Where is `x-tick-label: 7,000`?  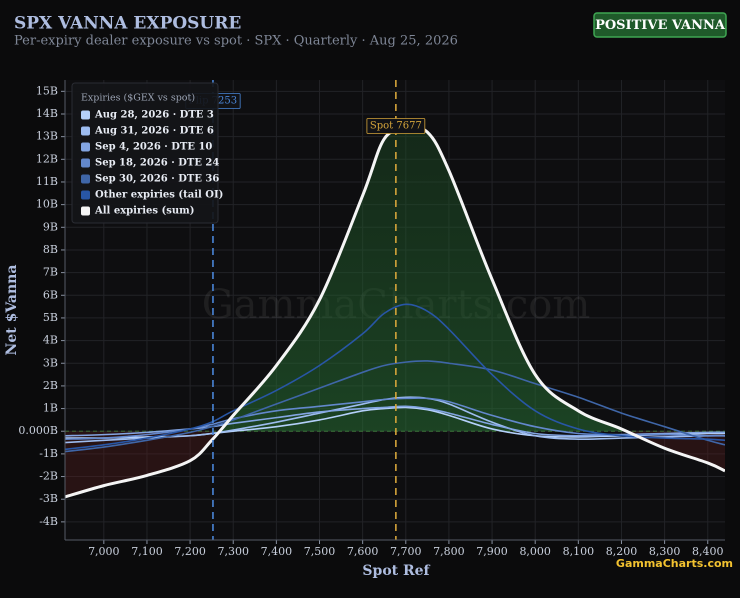 x-tick-label: 7,000 is located at coordinates (104, 551).